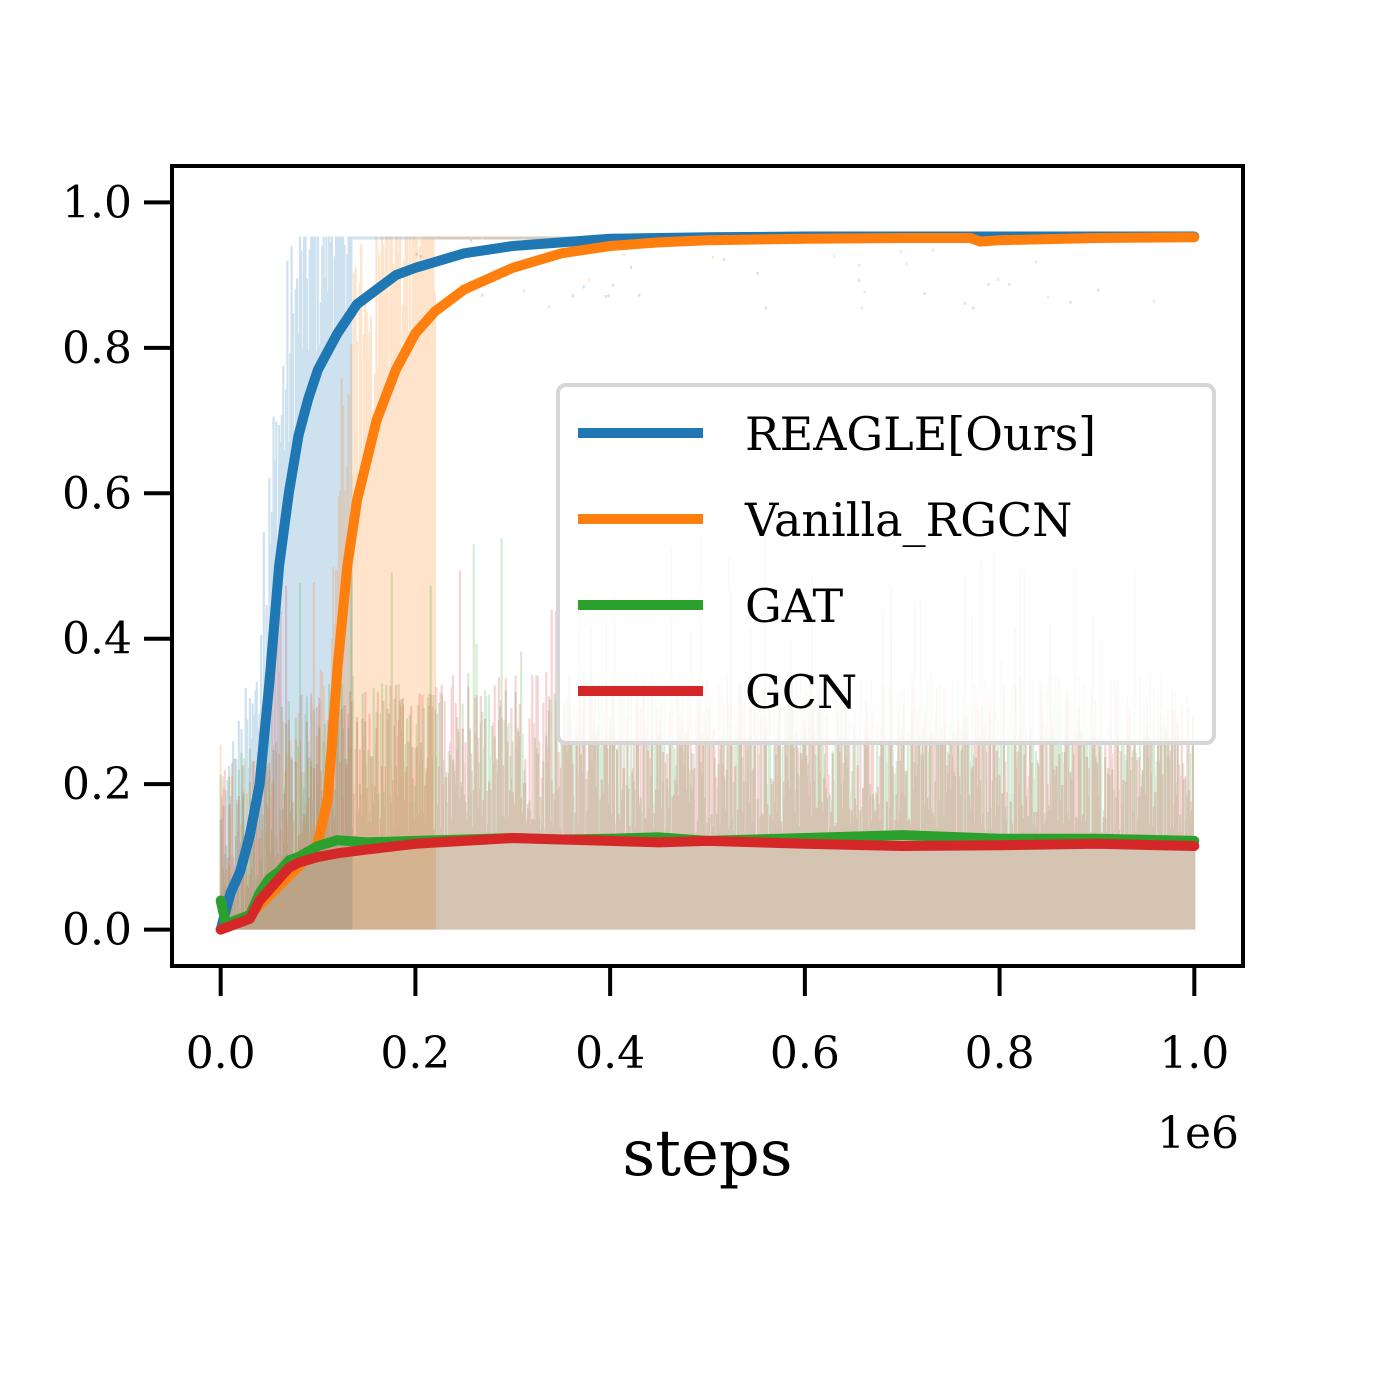 Image resolution: width=1380 pixels, height=1380 pixels. I want to click on x-axis-title: steps, so click(707, 1154).